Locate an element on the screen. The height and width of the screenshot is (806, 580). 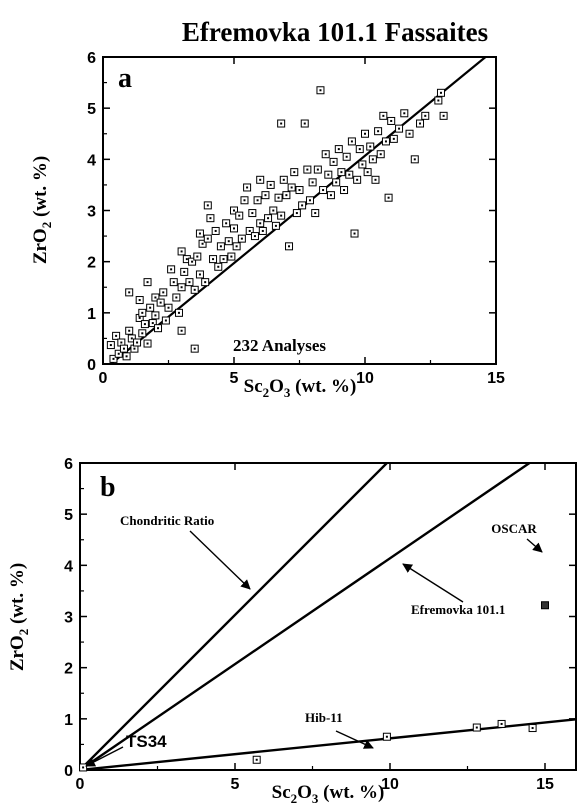
chart0-x-tick-label: 10 is located at coordinates (365, 378).